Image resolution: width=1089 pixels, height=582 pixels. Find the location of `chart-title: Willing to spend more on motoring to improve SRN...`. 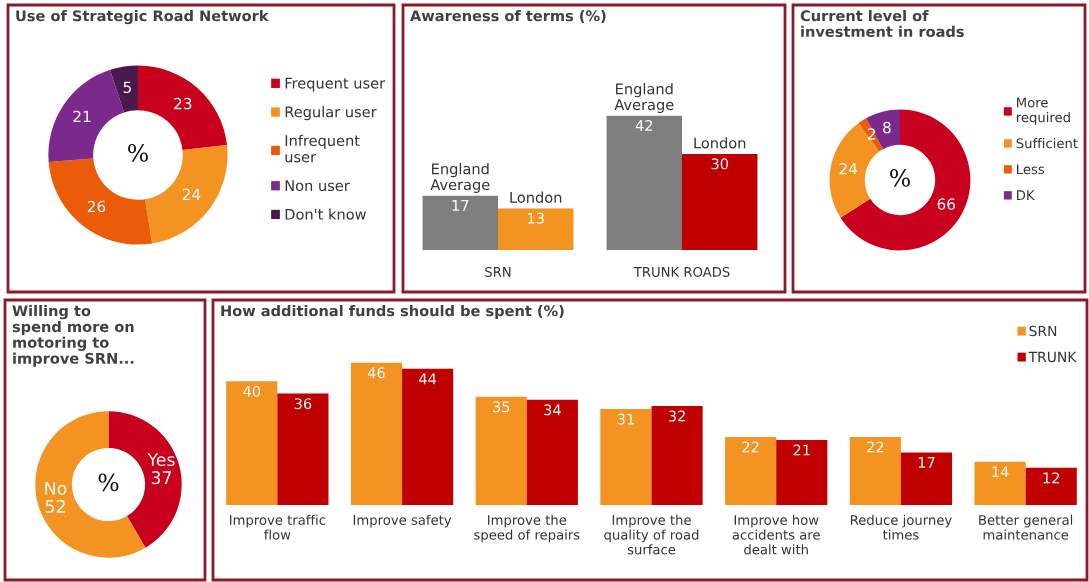

chart-title: Willing to spend more on motoring to improve SRN... is located at coordinates (73, 336).